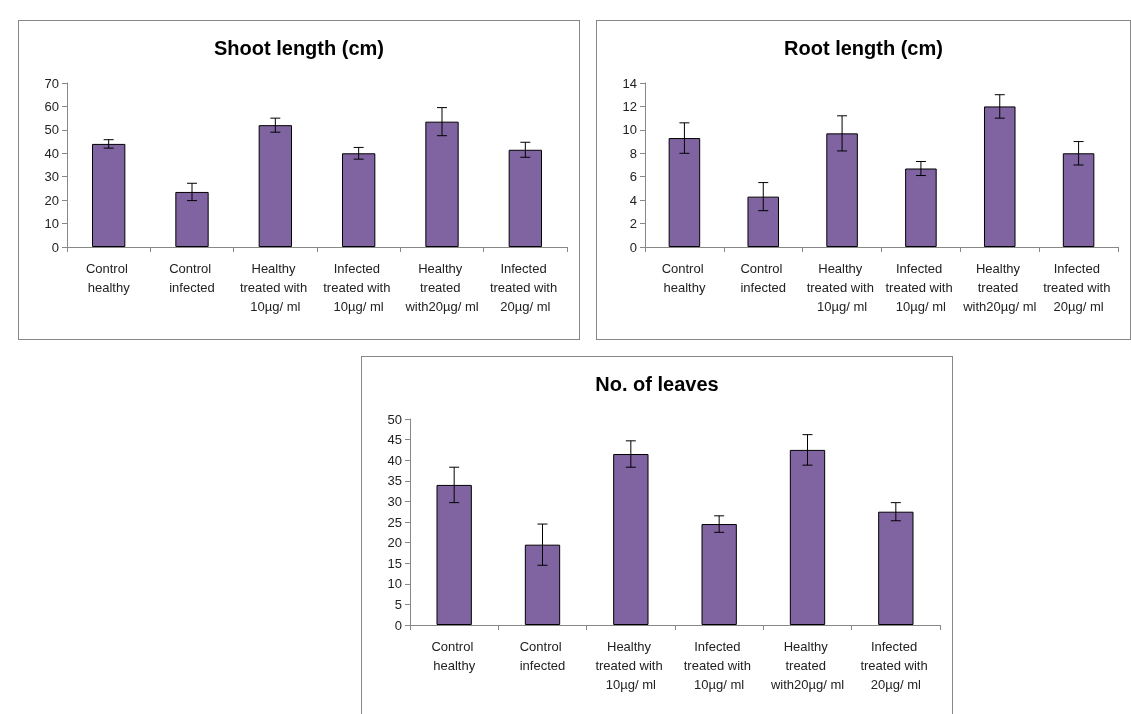 This screenshot has height=714, width=1131. I want to click on bar, so click(109, 195).